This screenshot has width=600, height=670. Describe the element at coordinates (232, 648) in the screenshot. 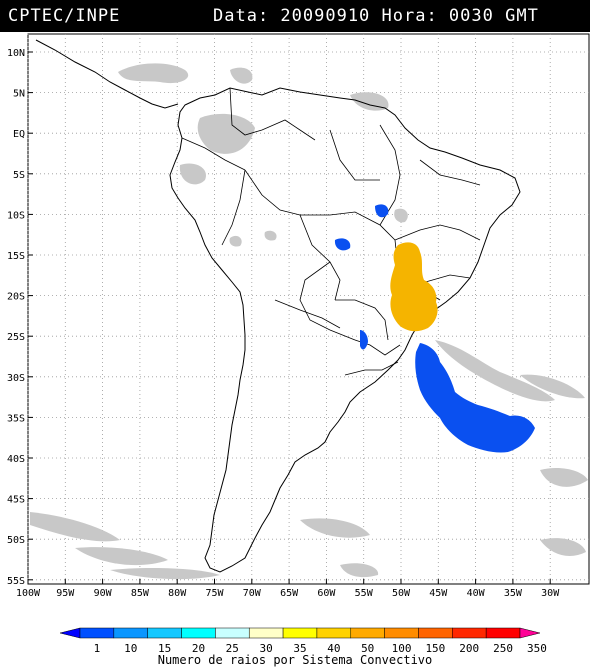

I see `legend-tick-label: 25` at that location.